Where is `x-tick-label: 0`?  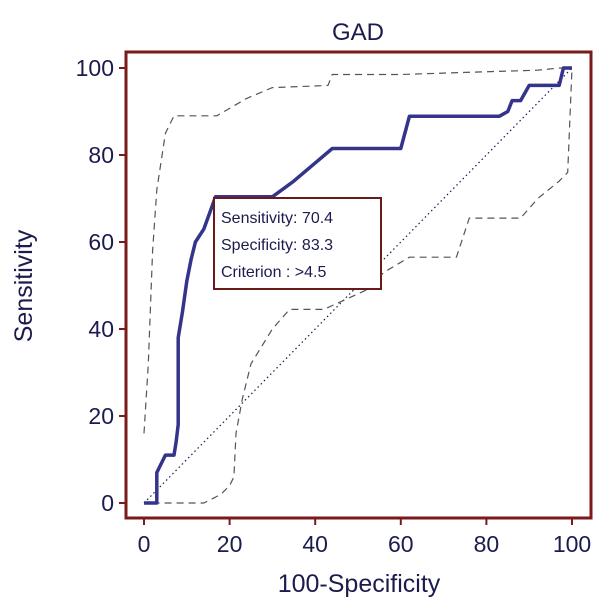 x-tick-label: 0 is located at coordinates (144, 544).